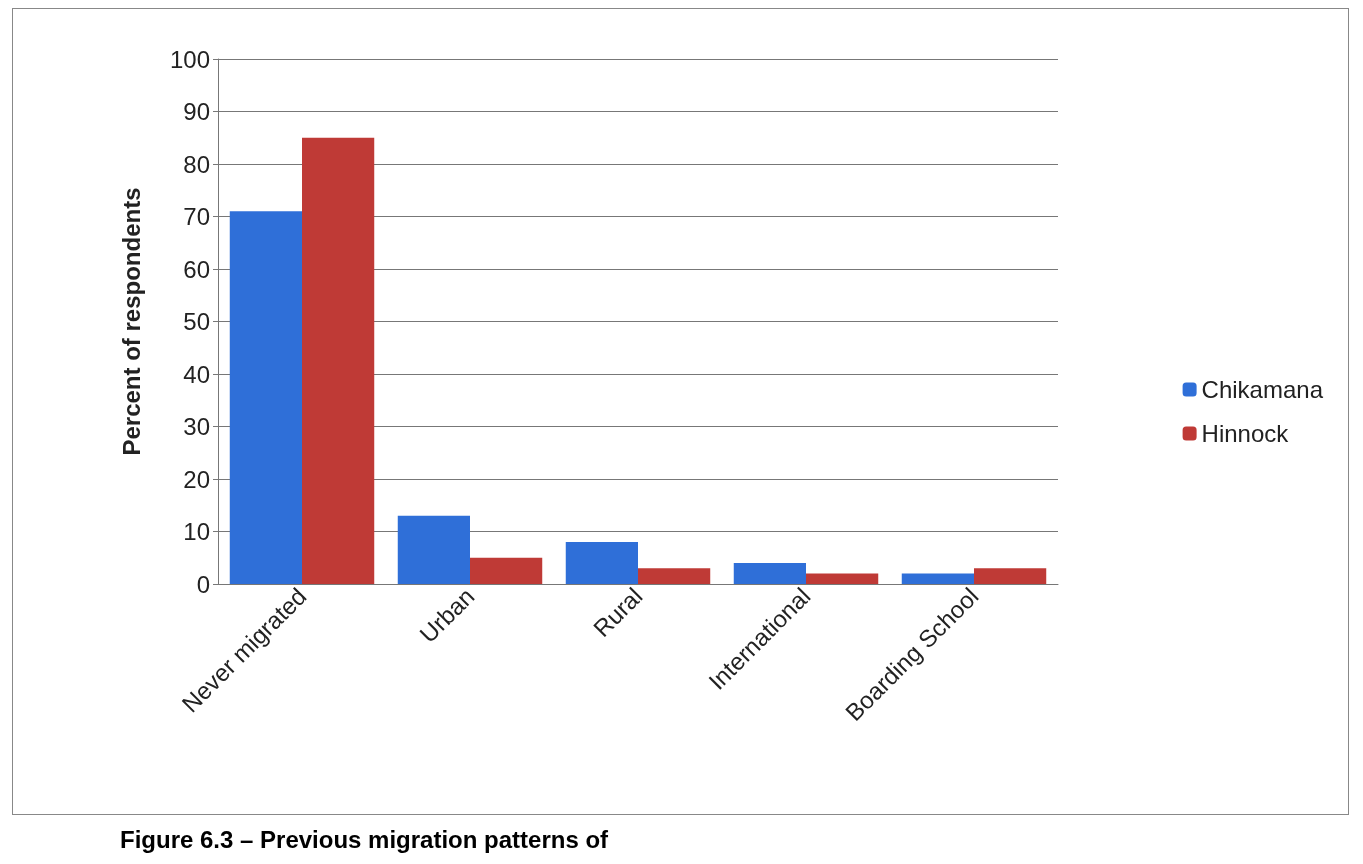 The width and height of the screenshot is (1363, 864). What do you see at coordinates (196, 426) in the screenshot?
I see `y-tick-label: 30` at bounding box center [196, 426].